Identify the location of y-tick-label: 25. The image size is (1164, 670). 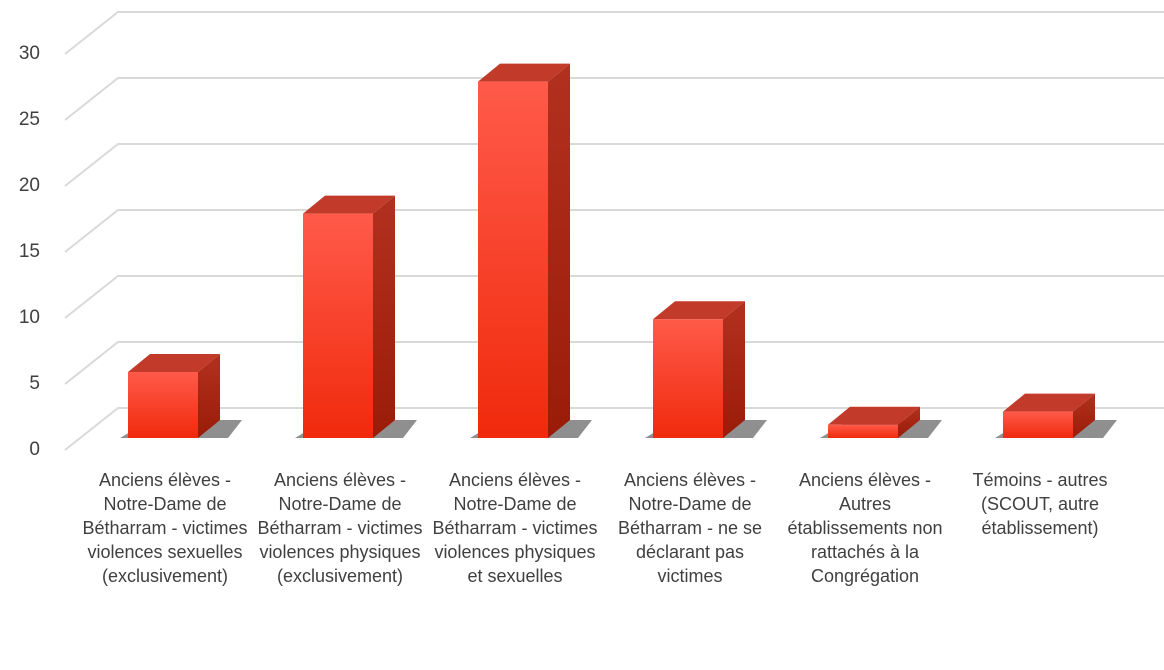
(29, 119).